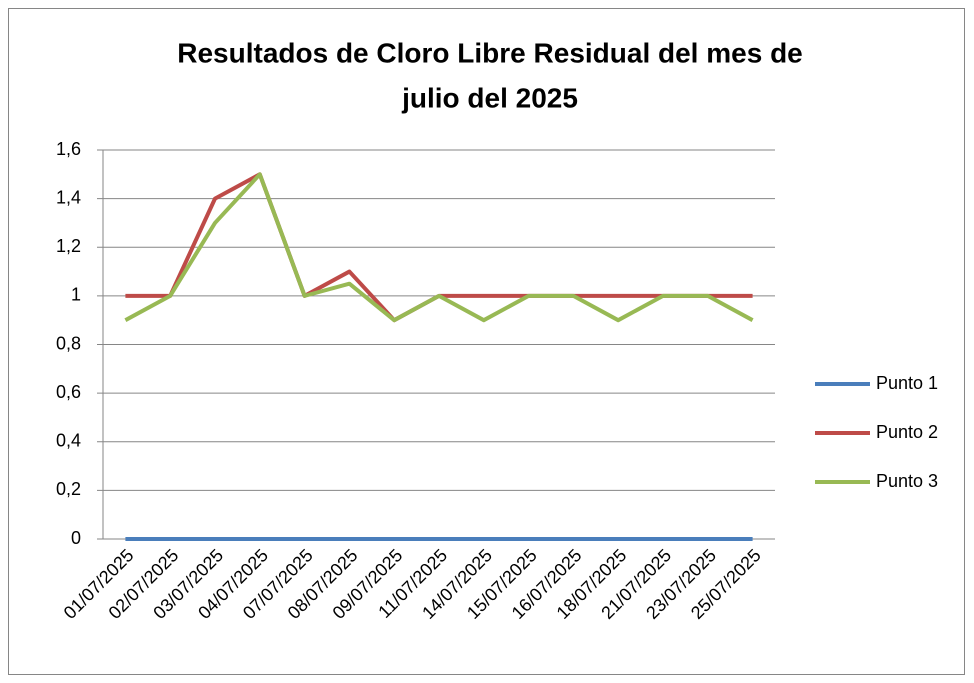 Image resolution: width=974 pixels, height=683 pixels. What do you see at coordinates (68, 441) in the screenshot?
I see `y-tick-label: 0,4` at bounding box center [68, 441].